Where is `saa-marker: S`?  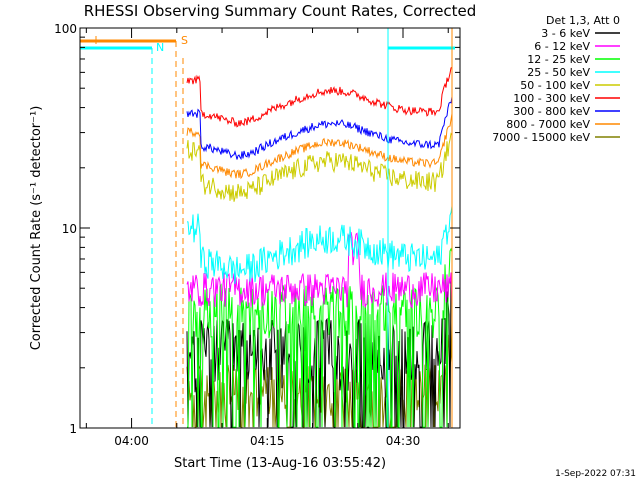 saa-marker: S is located at coordinates (184, 40).